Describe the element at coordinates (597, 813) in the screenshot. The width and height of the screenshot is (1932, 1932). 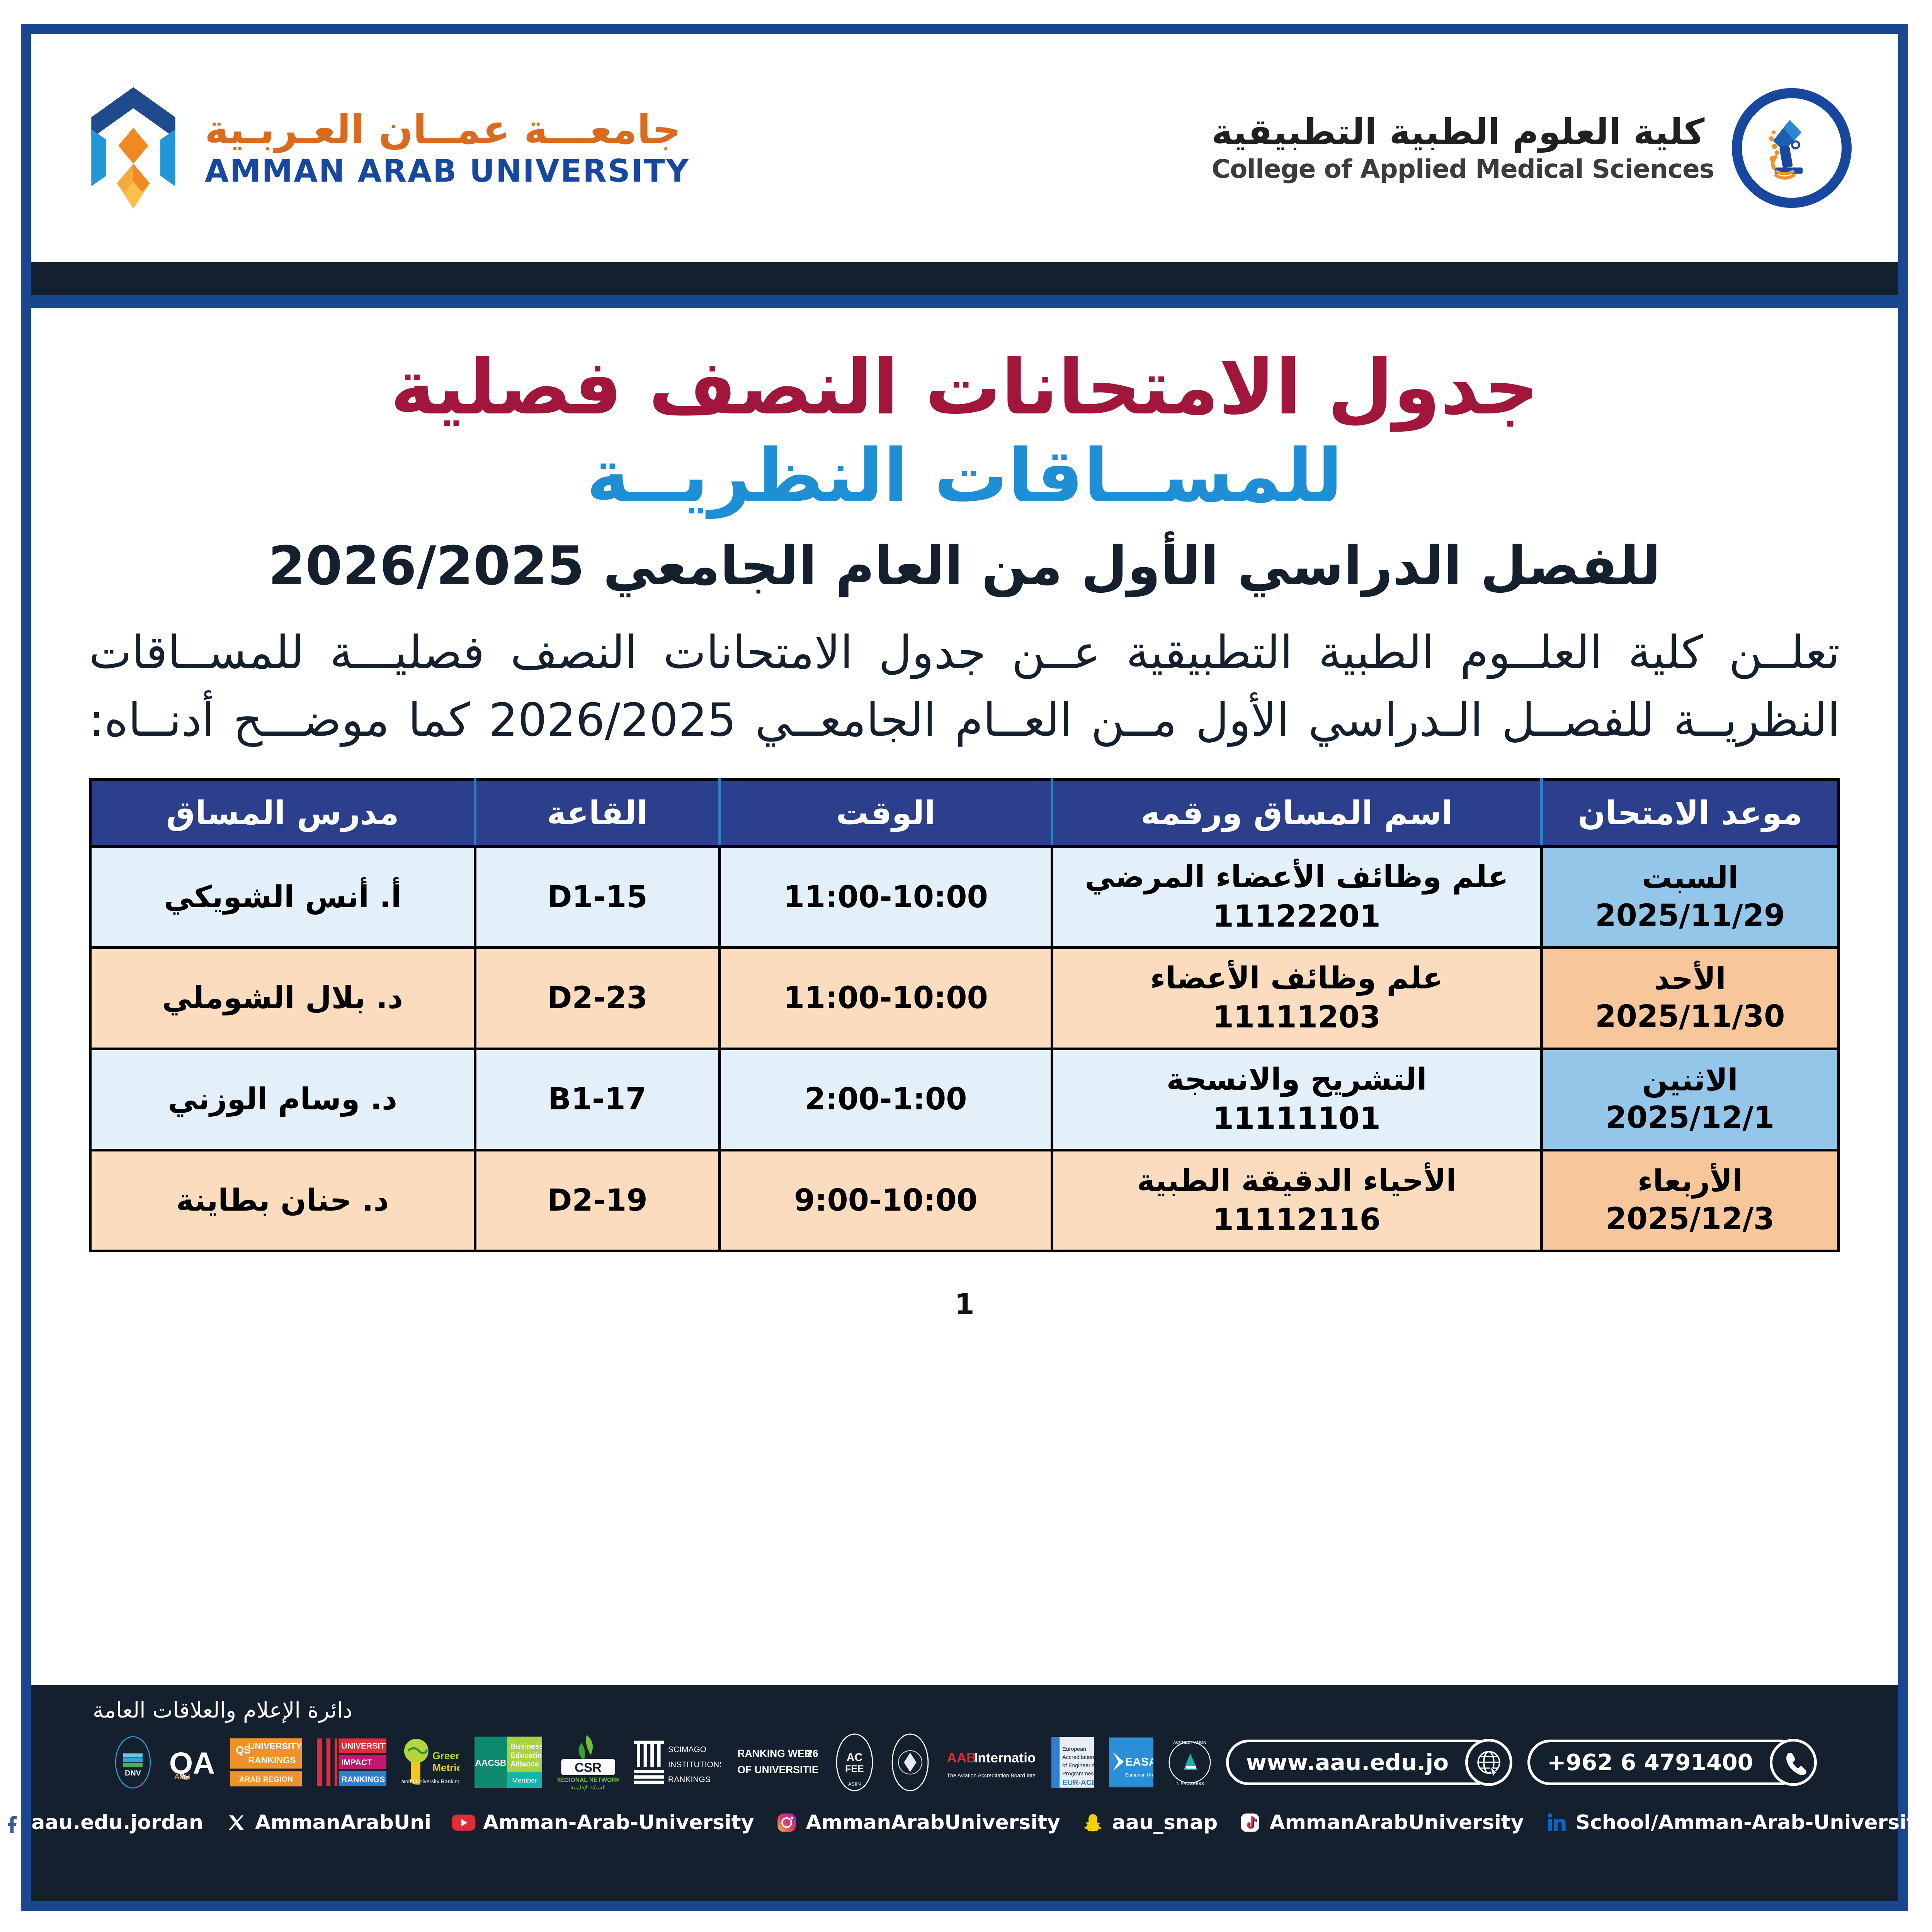
I see `column-header-room: القاعة` at that location.